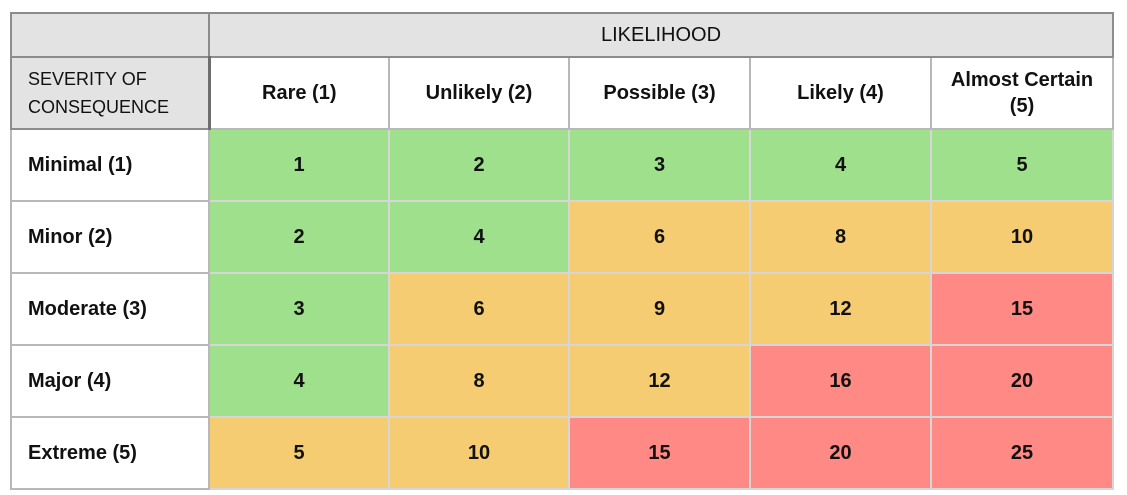 This screenshot has height=495, width=1127. What do you see at coordinates (840, 381) in the screenshot?
I see `risk-score-cell: 16` at bounding box center [840, 381].